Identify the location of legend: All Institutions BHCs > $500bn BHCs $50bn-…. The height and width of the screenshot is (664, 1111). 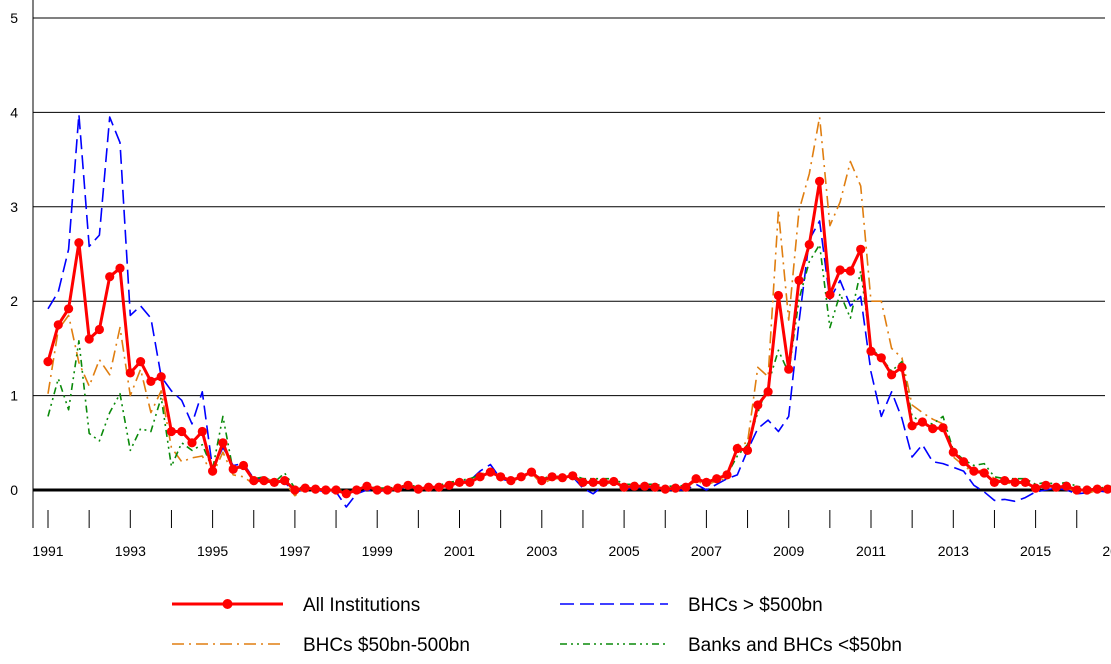
(537, 625).